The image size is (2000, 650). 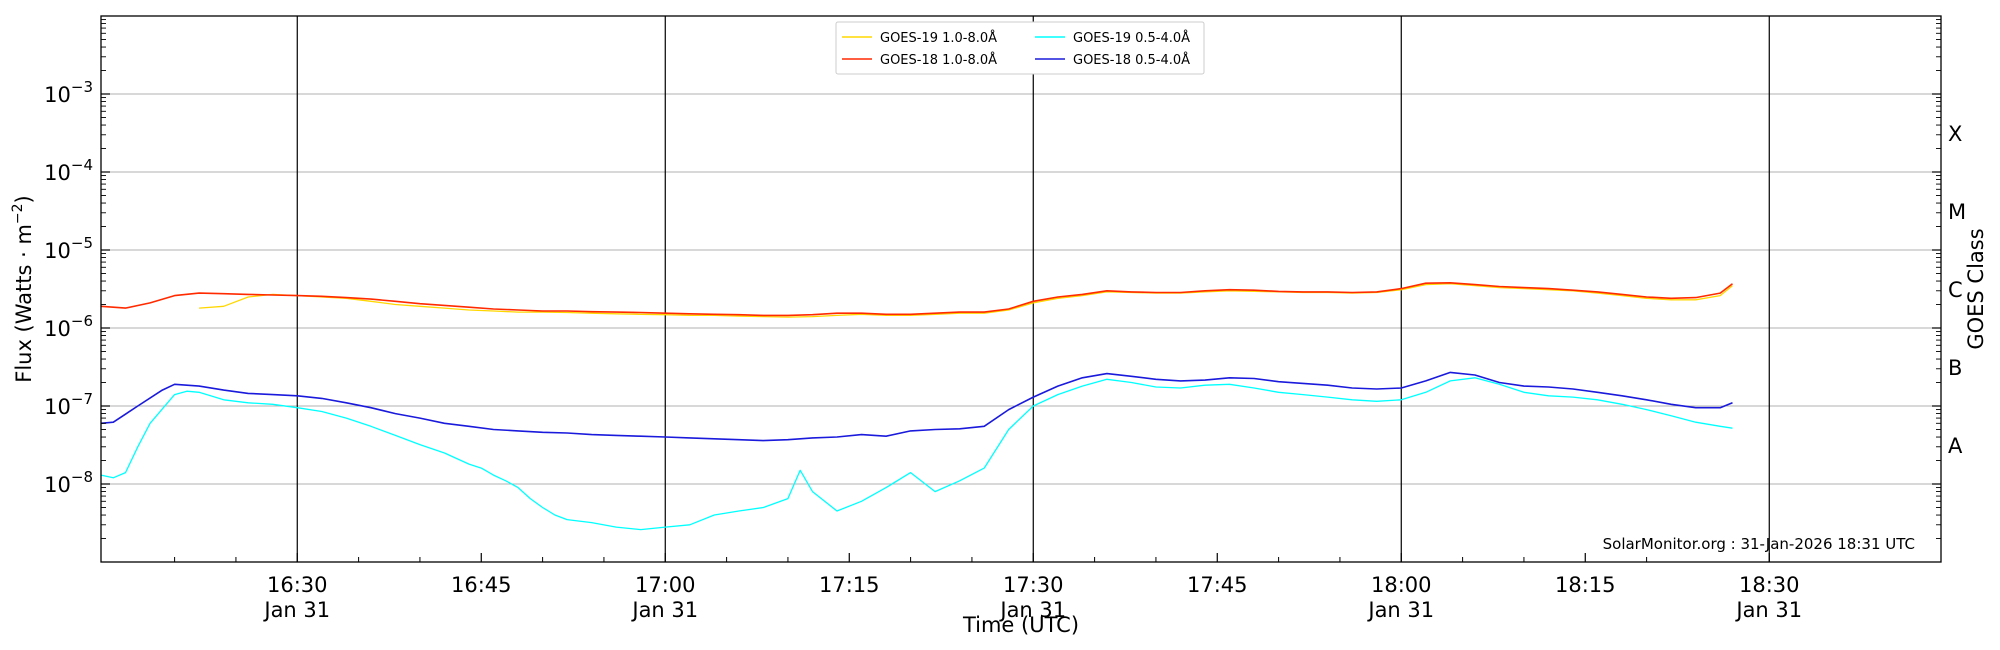 I want to click on credit-text: SolarMonitor.org : 31-Jan-2026 18:31 UTC, so click(x=1759, y=544).